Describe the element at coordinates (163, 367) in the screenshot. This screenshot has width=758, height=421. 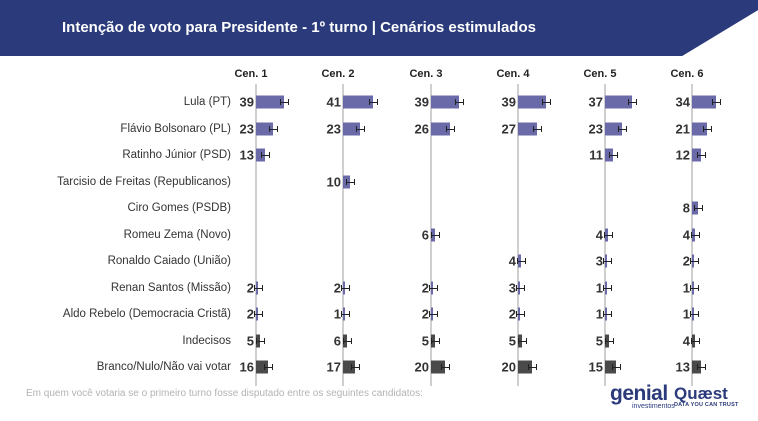
I see `row-label: Branco/Nulo/Não vai votar` at that location.